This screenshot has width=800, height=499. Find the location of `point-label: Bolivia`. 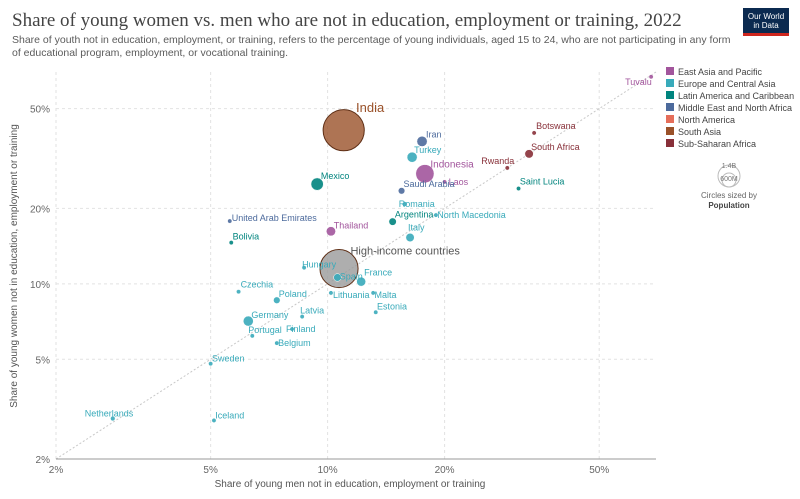

point-label: Bolivia is located at coordinates (246, 237).